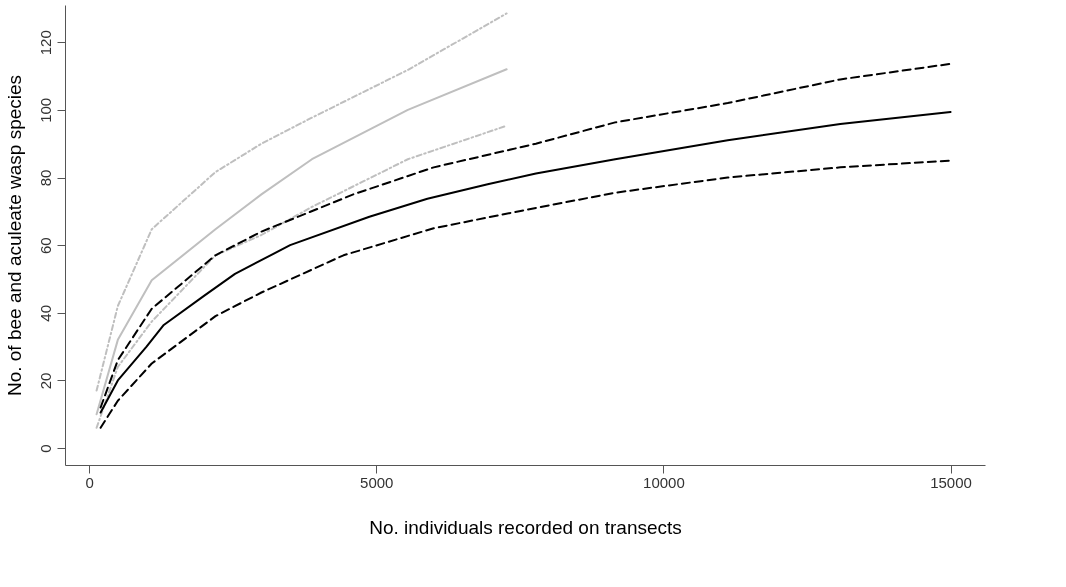 The height and width of the screenshot is (587, 1066). What do you see at coordinates (664, 482) in the screenshot?
I see `x-tick-label: 10000` at bounding box center [664, 482].